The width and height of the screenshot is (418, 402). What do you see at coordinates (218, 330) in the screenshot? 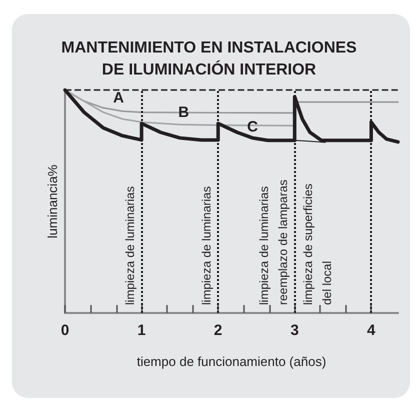
I see `x-tick-label: 2` at bounding box center [218, 330].